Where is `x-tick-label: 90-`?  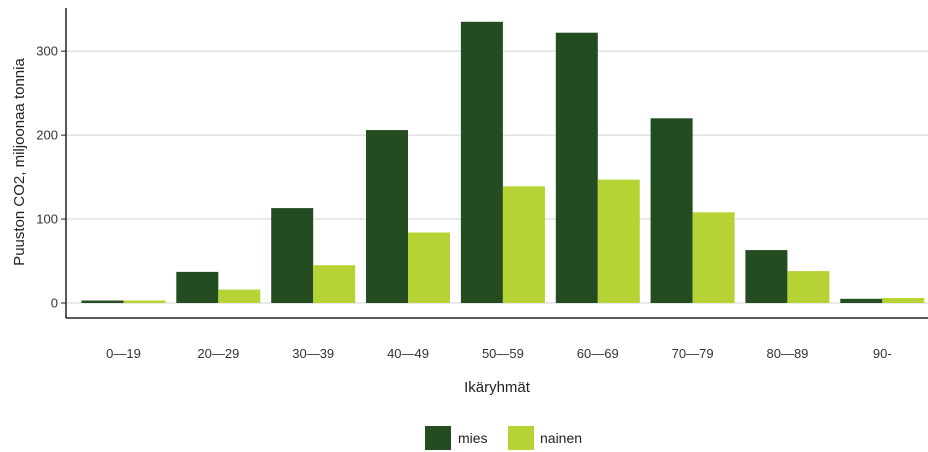 x-tick-label: 90- is located at coordinates (882, 353).